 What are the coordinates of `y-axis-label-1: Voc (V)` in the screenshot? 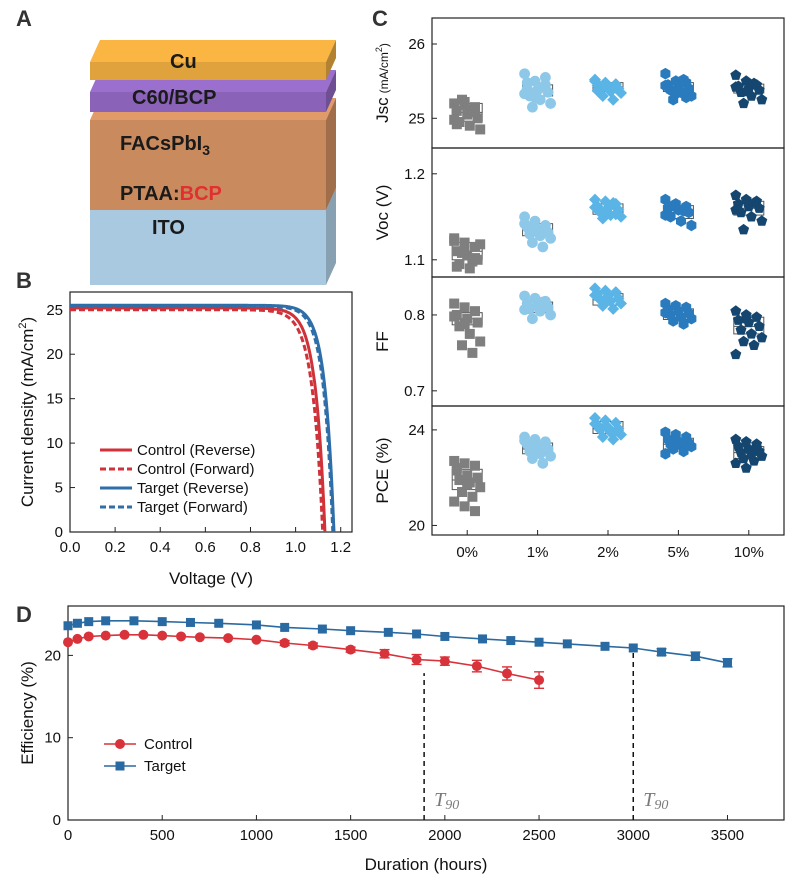 It's located at (382, 213).